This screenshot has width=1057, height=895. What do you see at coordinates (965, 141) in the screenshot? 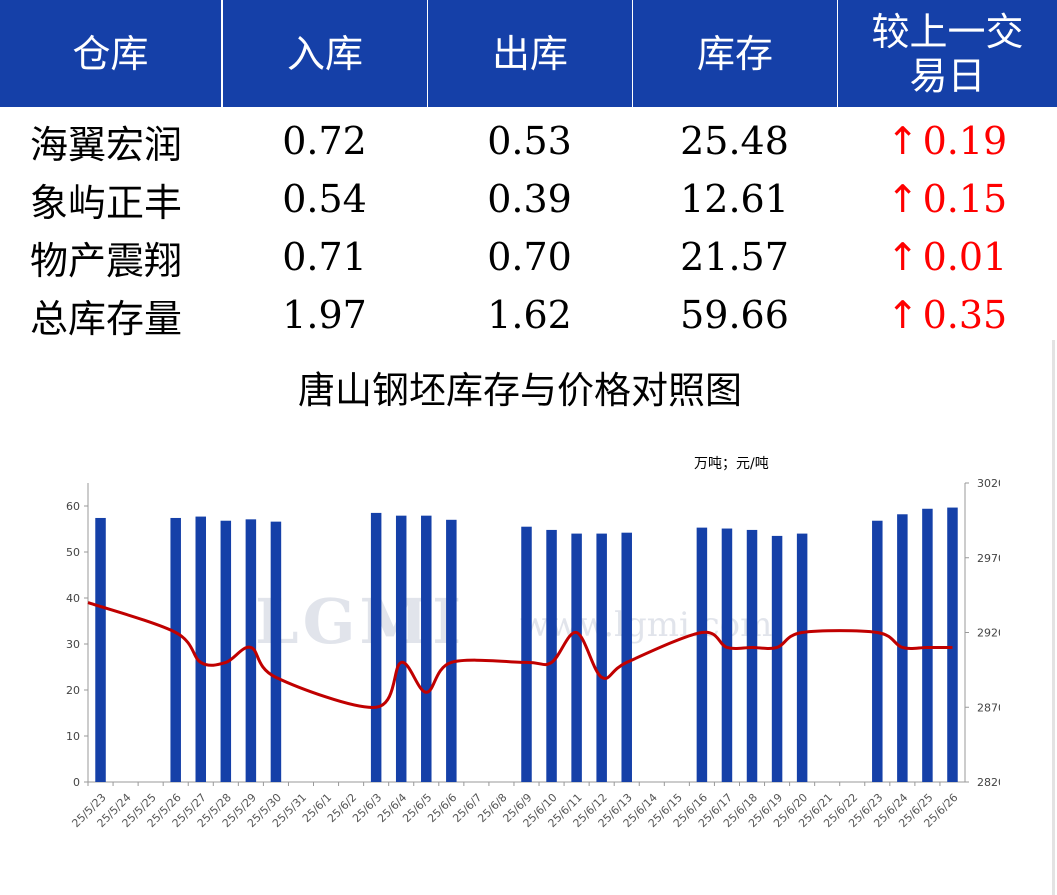
I see `change-value: 0.19` at bounding box center [965, 141].